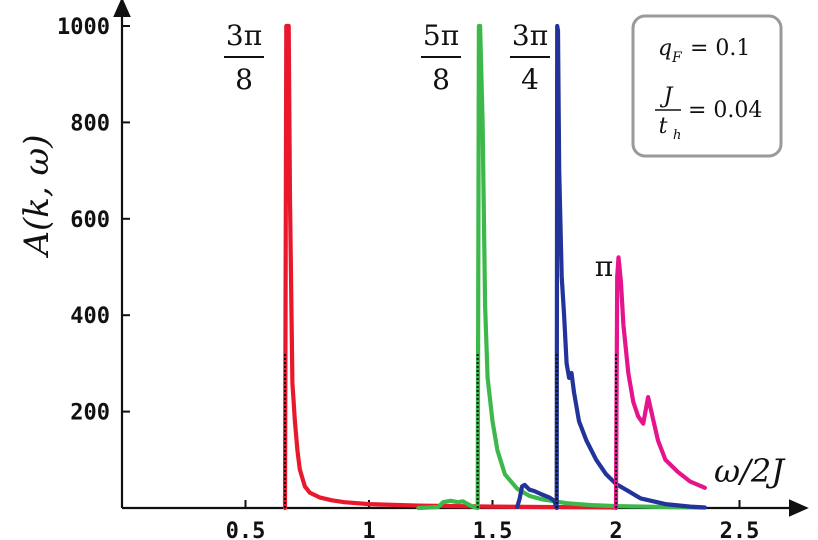  What do you see at coordinates (90, 316) in the screenshot?
I see `y-tick-label: 400` at bounding box center [90, 316].